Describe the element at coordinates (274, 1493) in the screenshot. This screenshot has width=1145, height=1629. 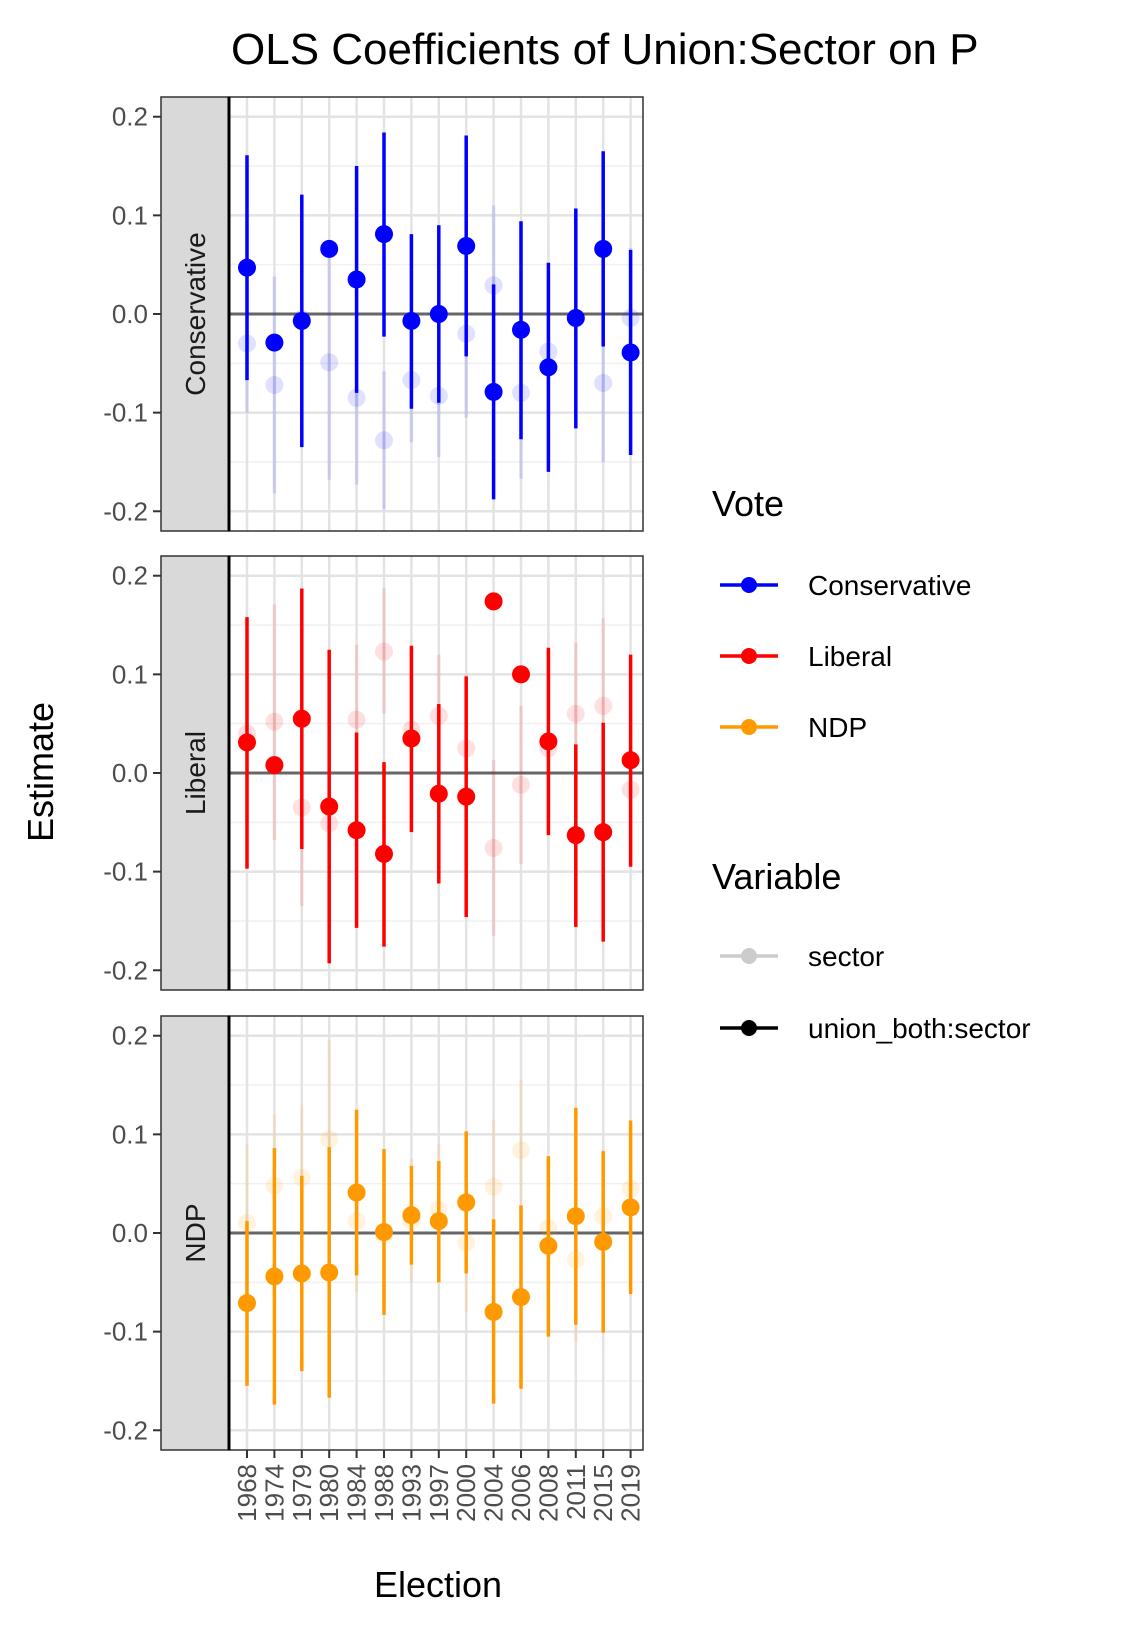
I see `x-tick-label: 1974` at that location.